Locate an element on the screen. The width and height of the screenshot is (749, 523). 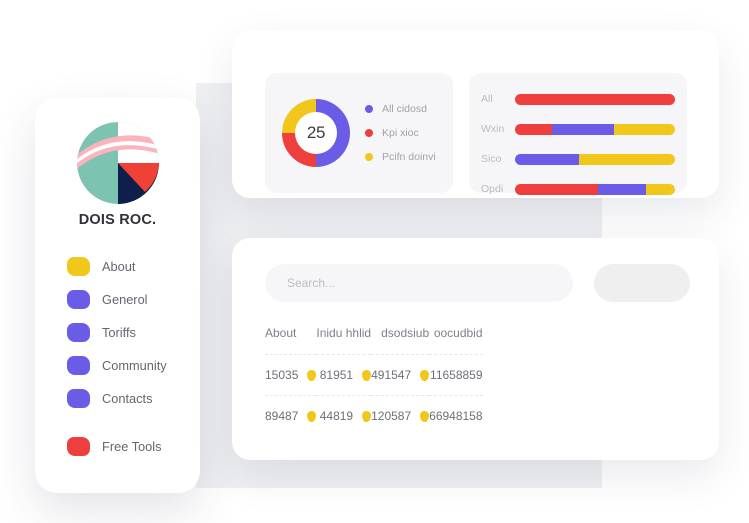
table-cell: 11658859 is located at coordinates (456, 375).